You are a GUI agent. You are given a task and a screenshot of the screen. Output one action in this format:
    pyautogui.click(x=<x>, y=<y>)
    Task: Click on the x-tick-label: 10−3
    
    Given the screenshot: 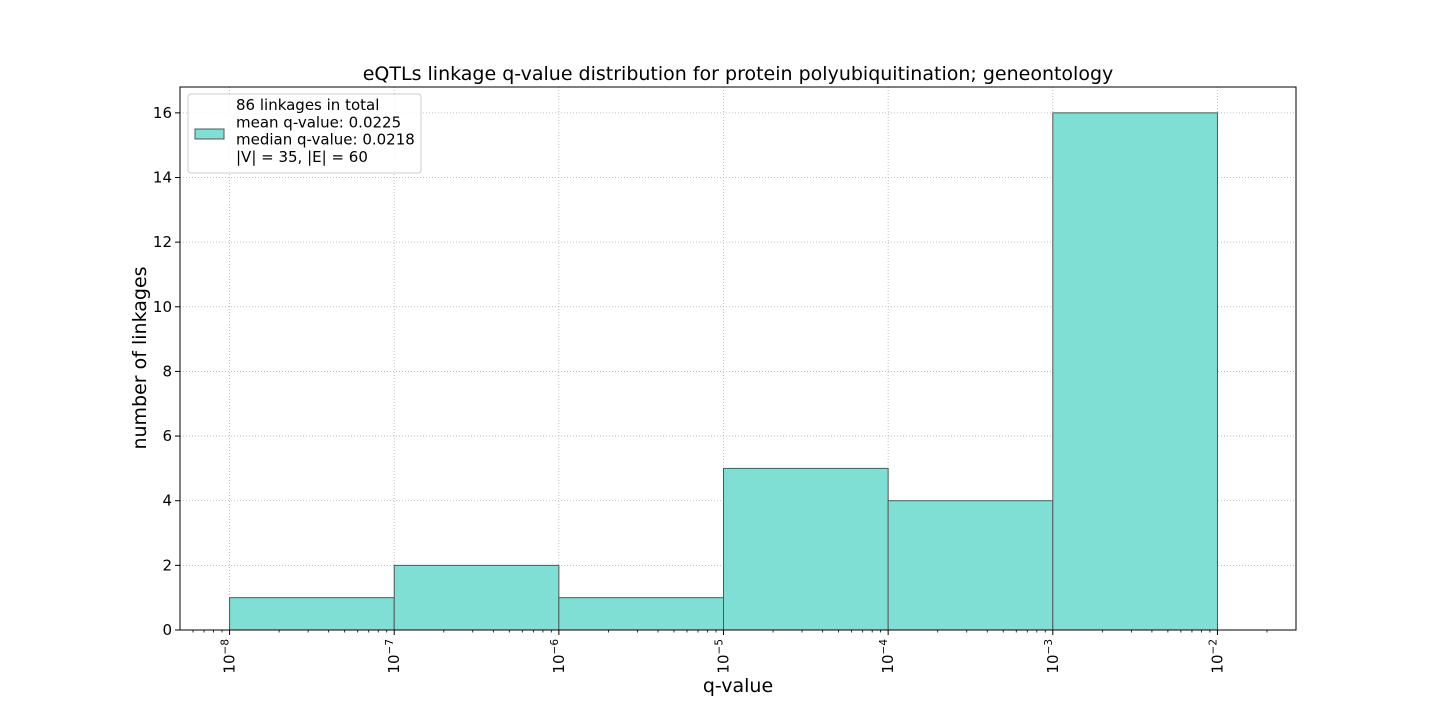 What is the action you would take?
    pyautogui.click(x=1052, y=656)
    